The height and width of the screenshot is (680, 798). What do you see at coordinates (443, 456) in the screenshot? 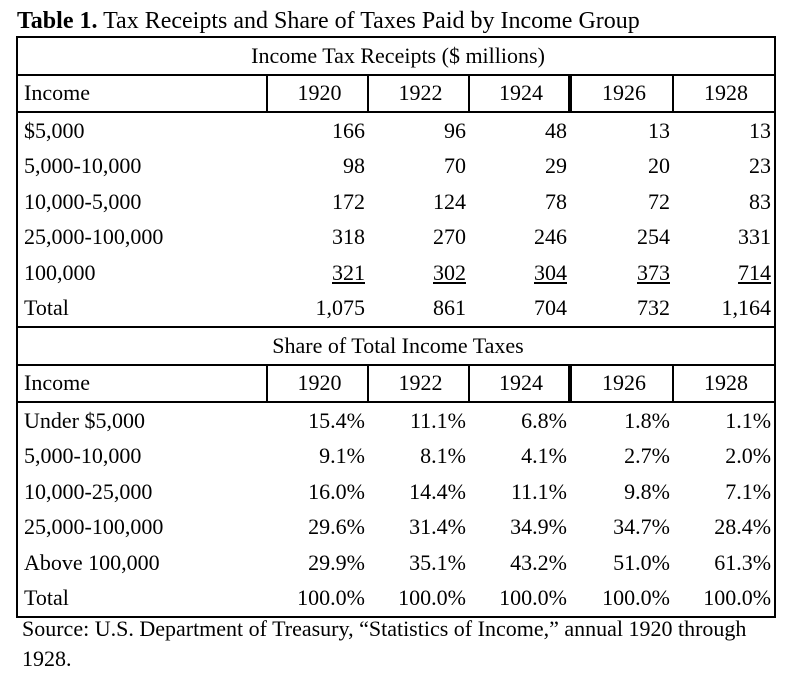
I see `table-cell: 8.1%` at bounding box center [443, 456].